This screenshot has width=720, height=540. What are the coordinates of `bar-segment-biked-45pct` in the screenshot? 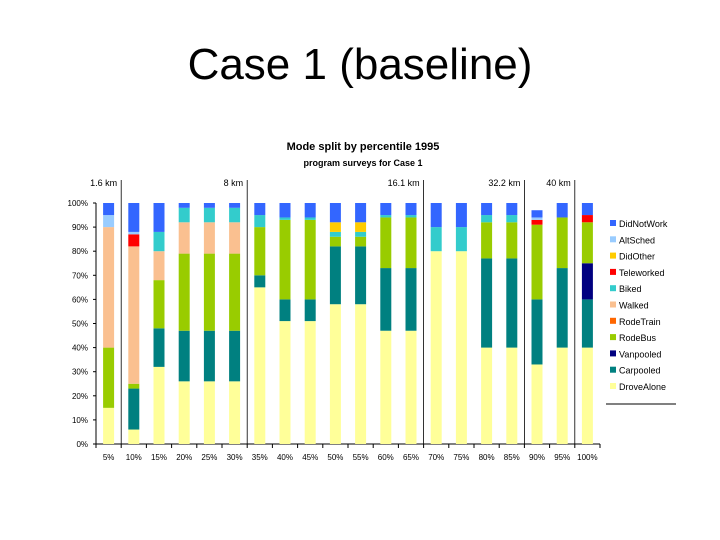 It's located at (310, 218).